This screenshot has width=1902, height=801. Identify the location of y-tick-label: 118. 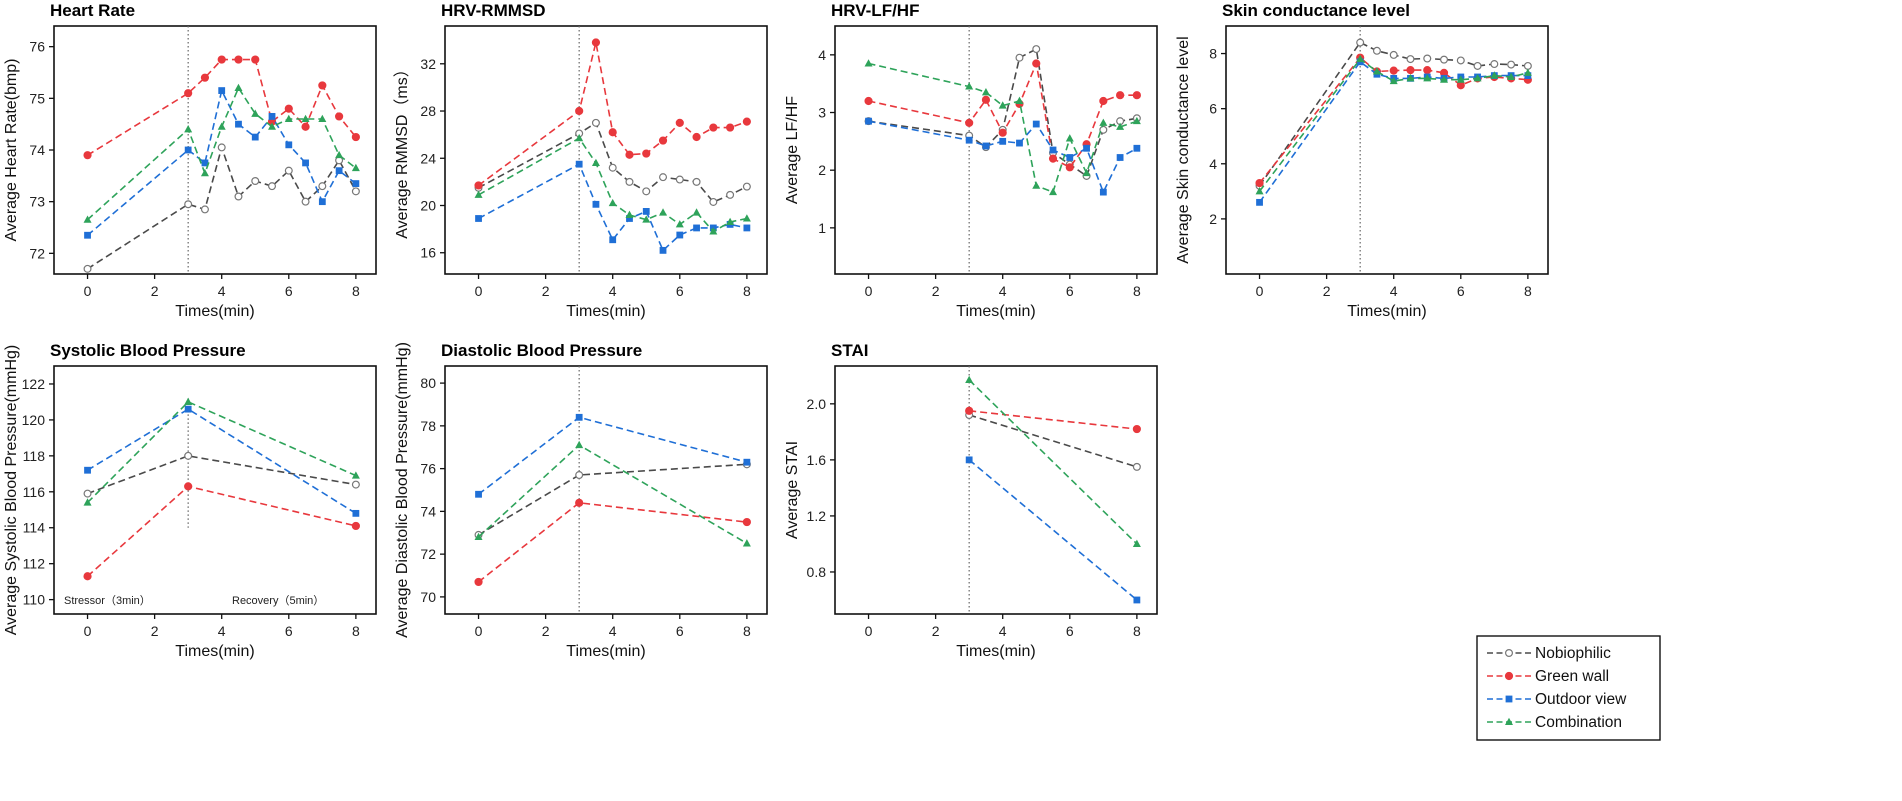
(34, 456).